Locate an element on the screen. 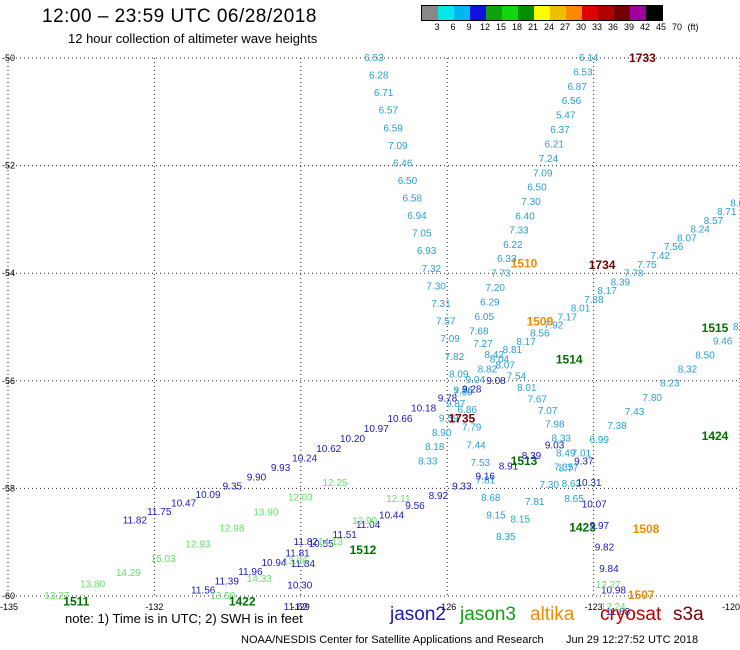 This screenshot has width=740, height=650. latitude-label: -50 is located at coordinates (8, 58).